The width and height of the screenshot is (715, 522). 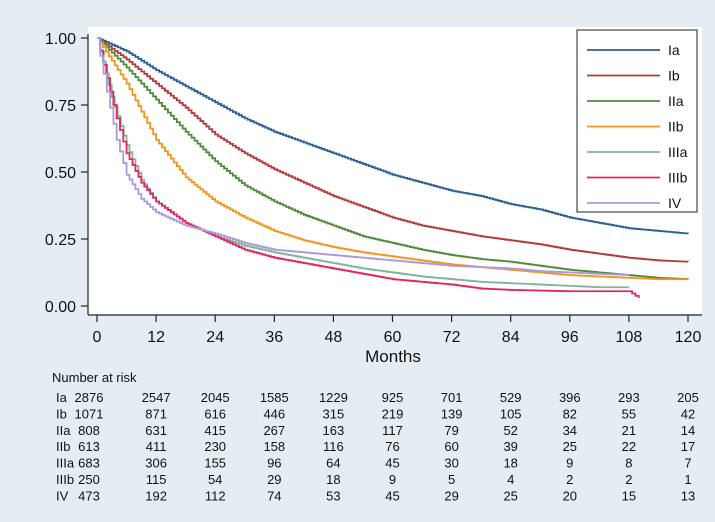 I want to click on y-tick-label: 0.50, so click(x=60, y=173).